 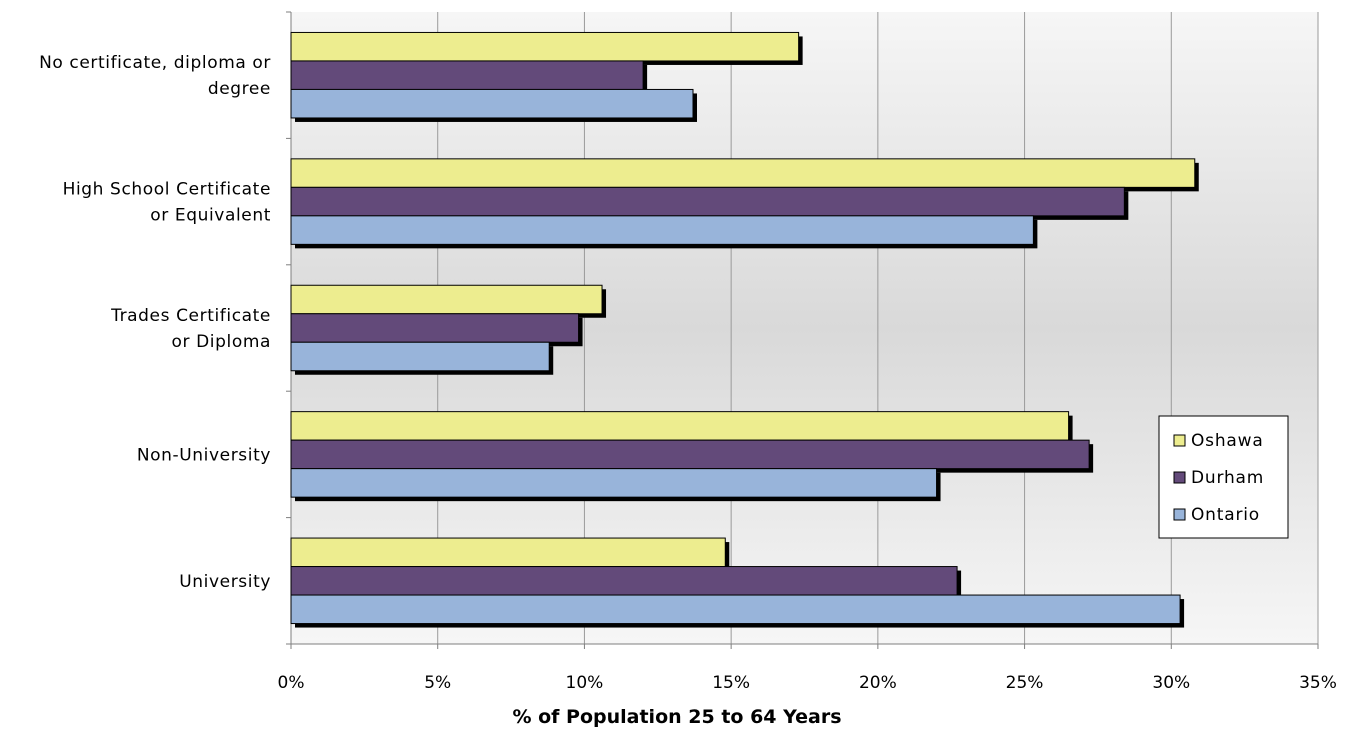 I want to click on x-axis-title: % of Population 25 to 64 Years, so click(x=676, y=717).